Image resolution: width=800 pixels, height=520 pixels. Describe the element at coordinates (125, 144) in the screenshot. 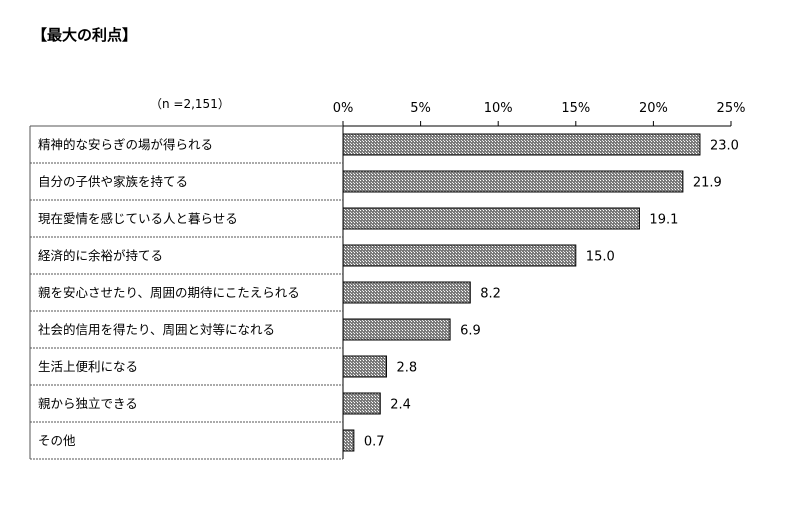

I see `category-label: 精神的な安らぎの場が得られる` at that location.